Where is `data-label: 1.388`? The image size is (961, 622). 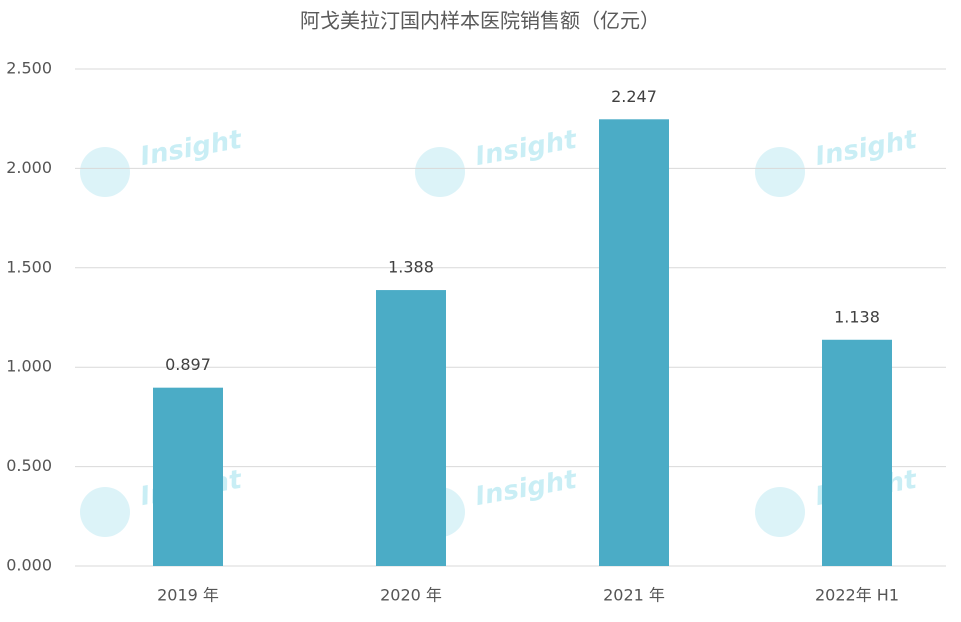
data-label: 1.388 is located at coordinates (411, 267).